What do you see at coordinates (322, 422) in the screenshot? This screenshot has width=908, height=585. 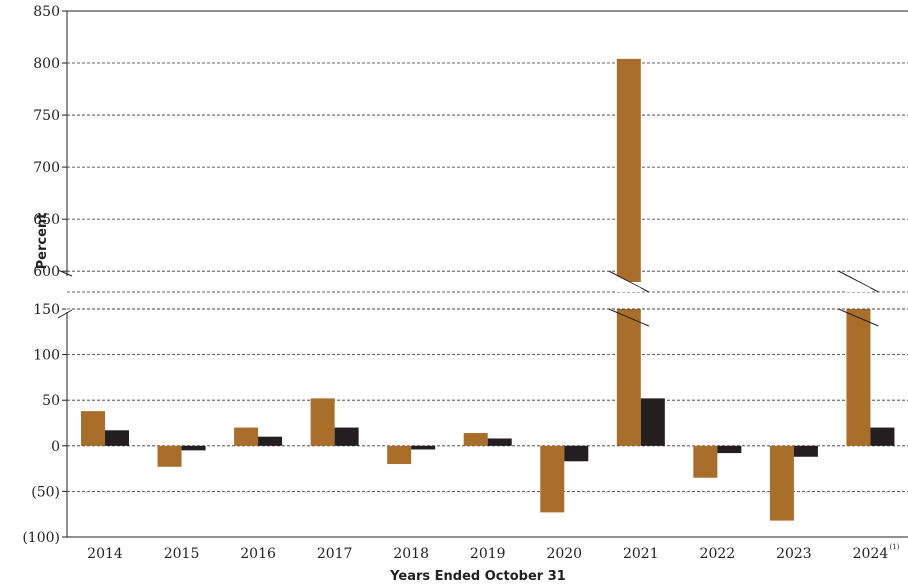 I see `bar-series1-2017` at bounding box center [322, 422].